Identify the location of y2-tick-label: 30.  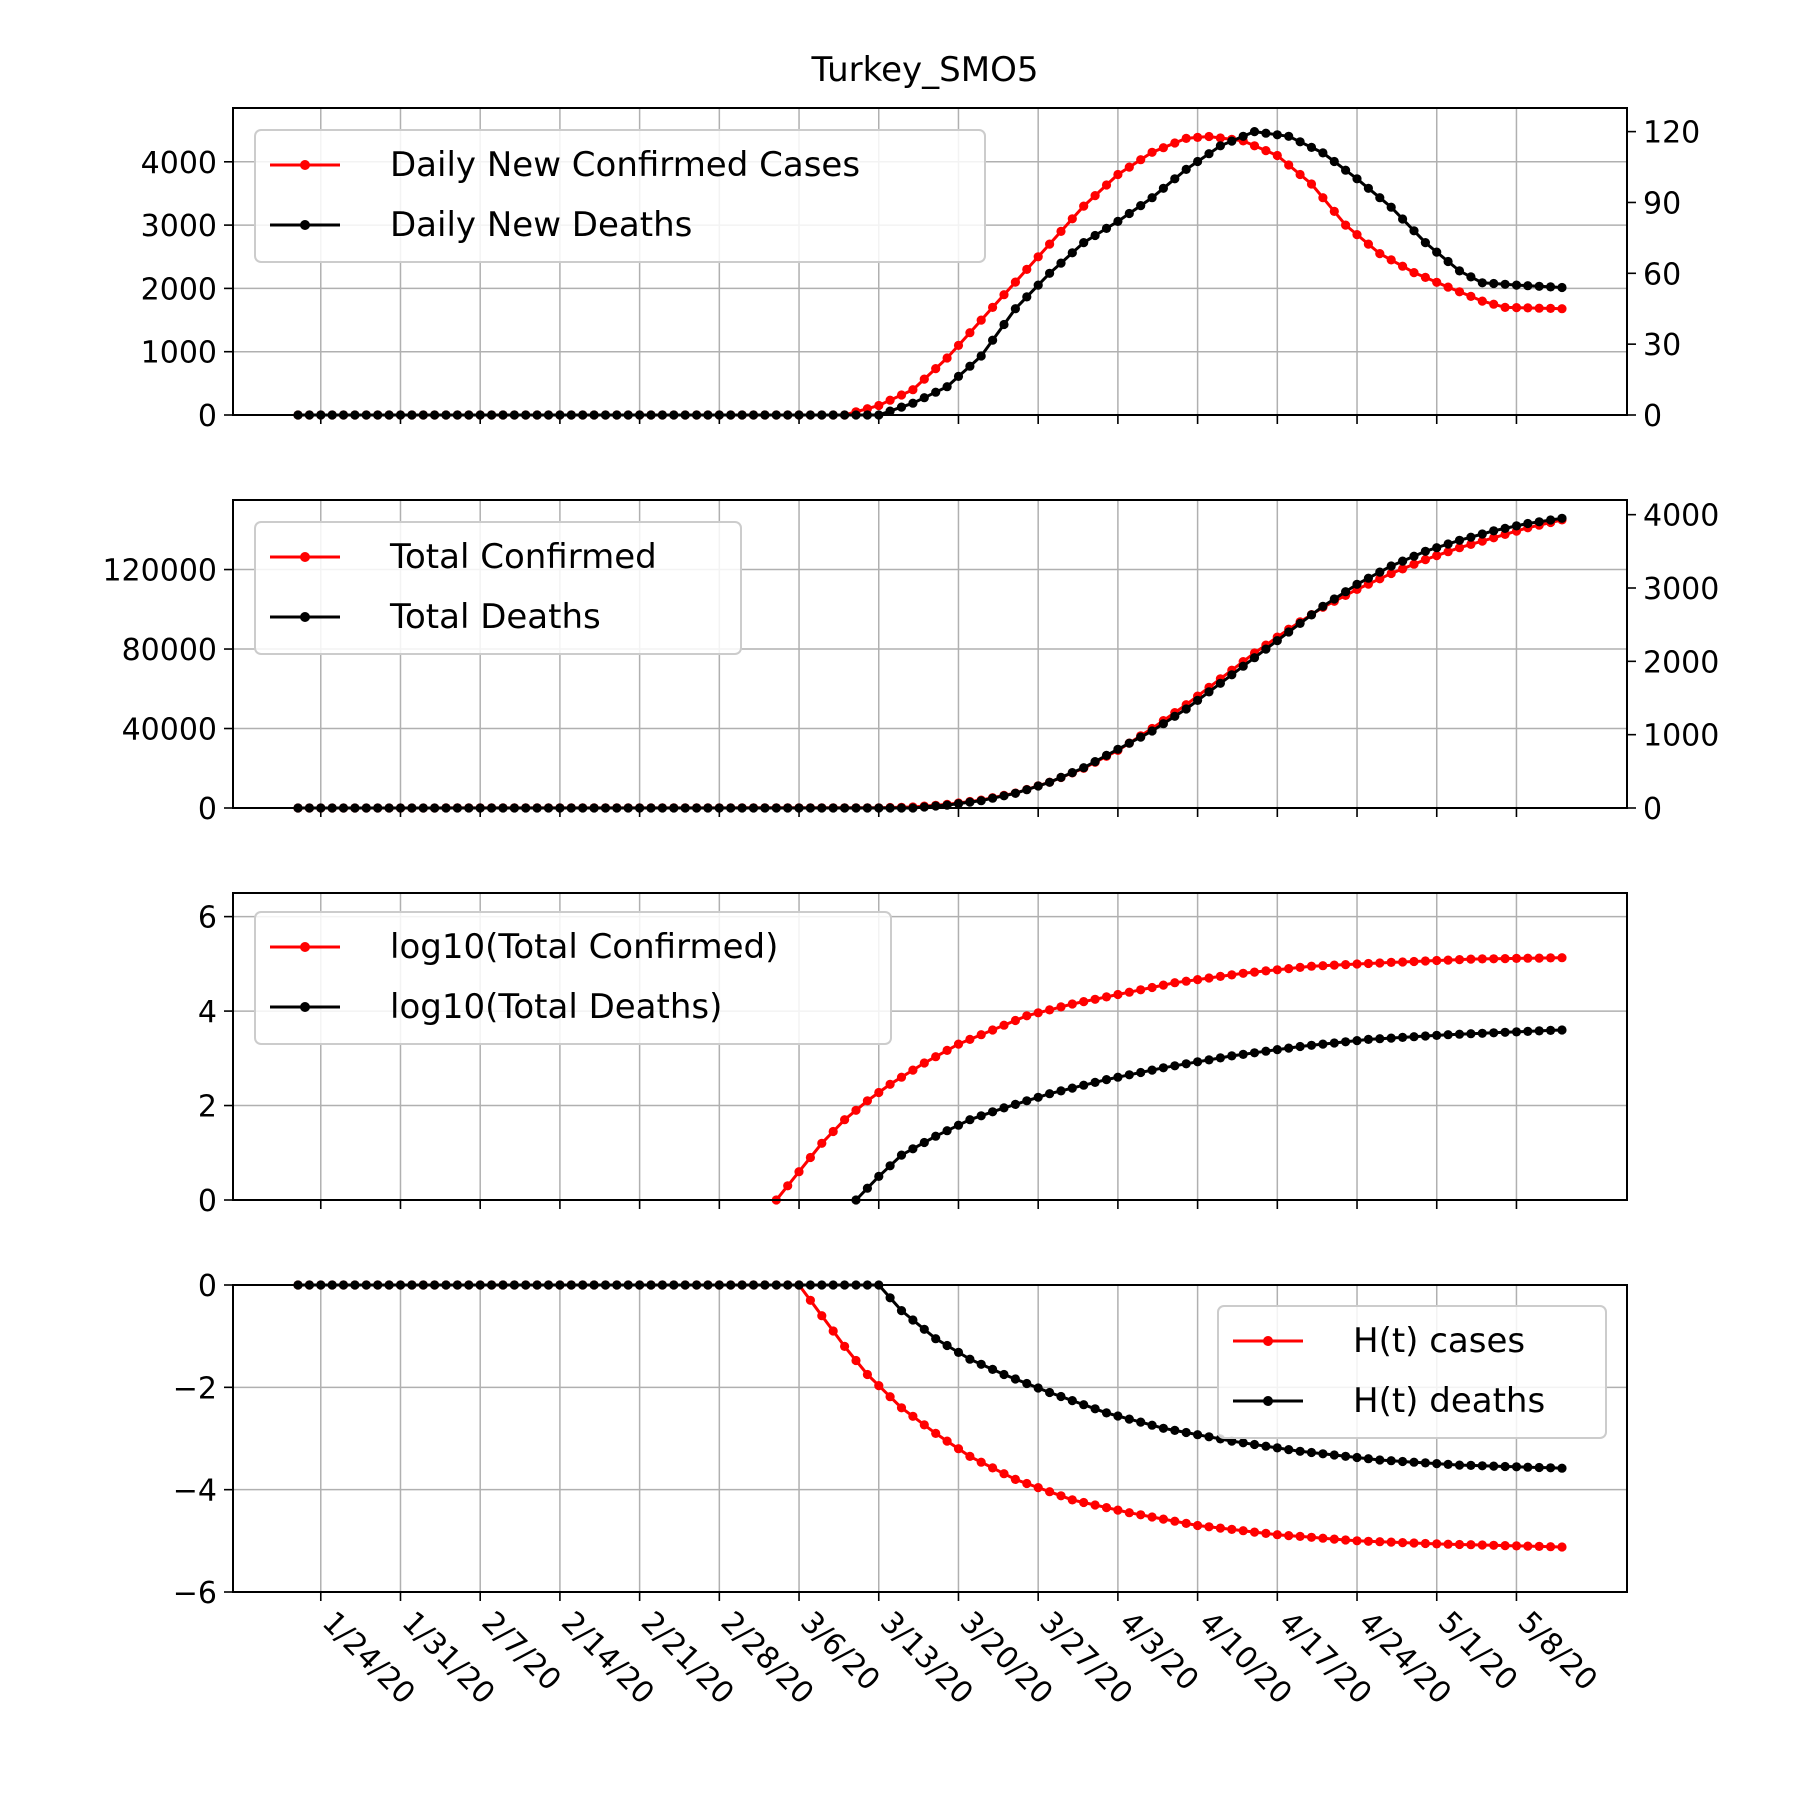
(1662, 345).